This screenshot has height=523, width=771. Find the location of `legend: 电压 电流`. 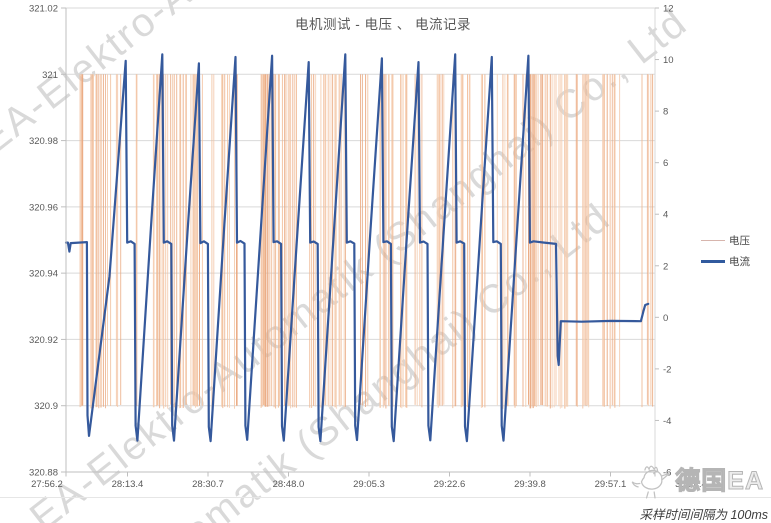

legend: 电压 电流 is located at coordinates (725, 251).